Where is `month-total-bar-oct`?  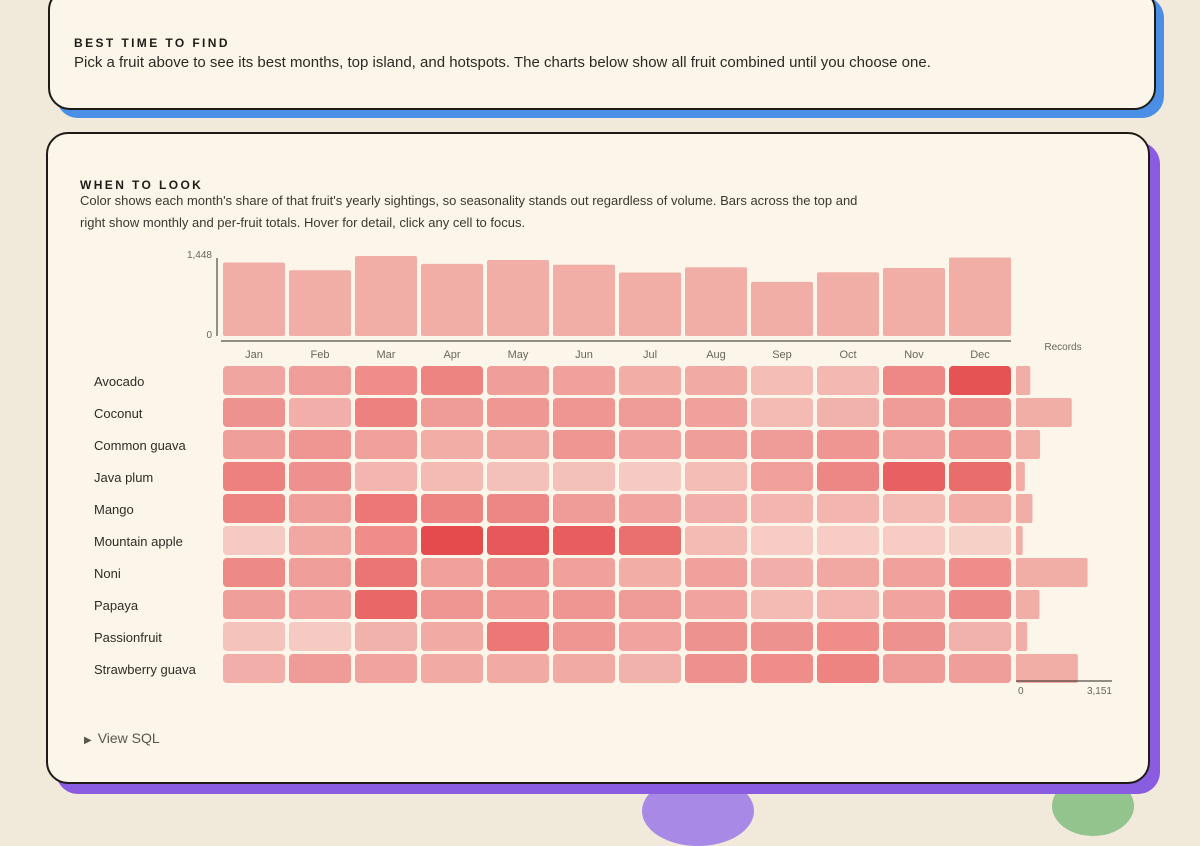
month-total-bar-oct is located at coordinates (848, 304).